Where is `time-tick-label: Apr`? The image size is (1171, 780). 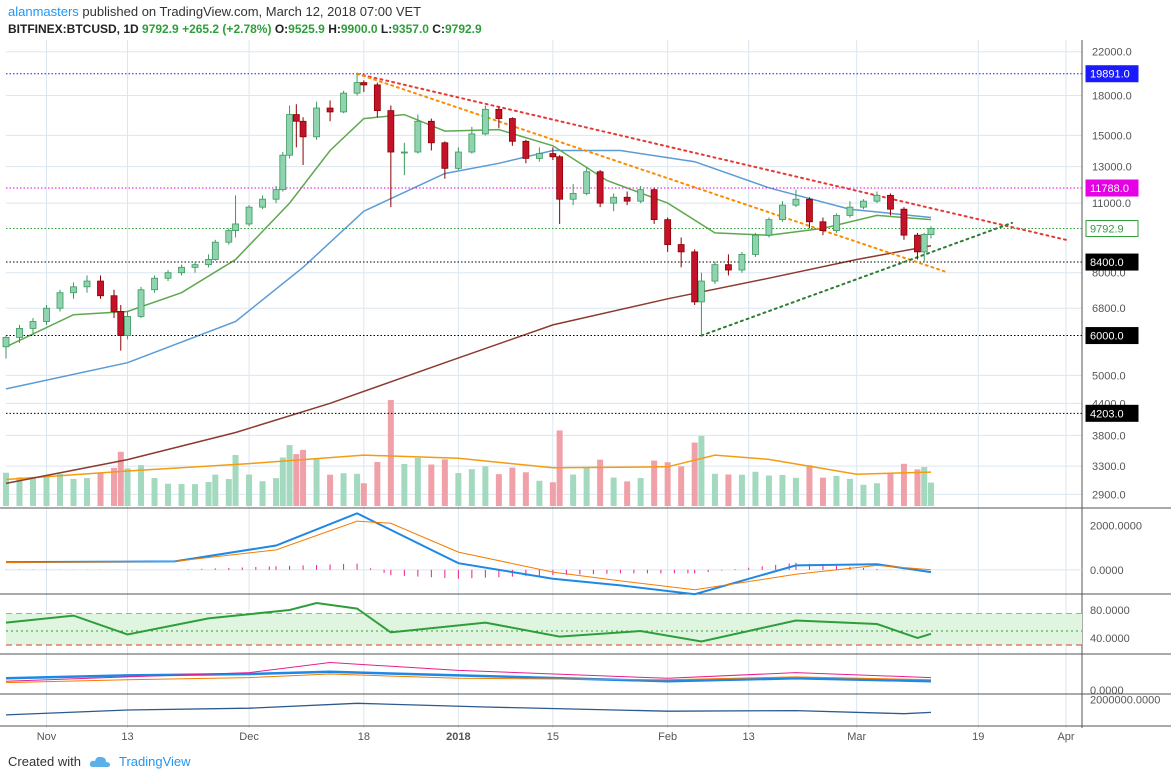
time-tick-label: Apr is located at coordinates (1065, 737).